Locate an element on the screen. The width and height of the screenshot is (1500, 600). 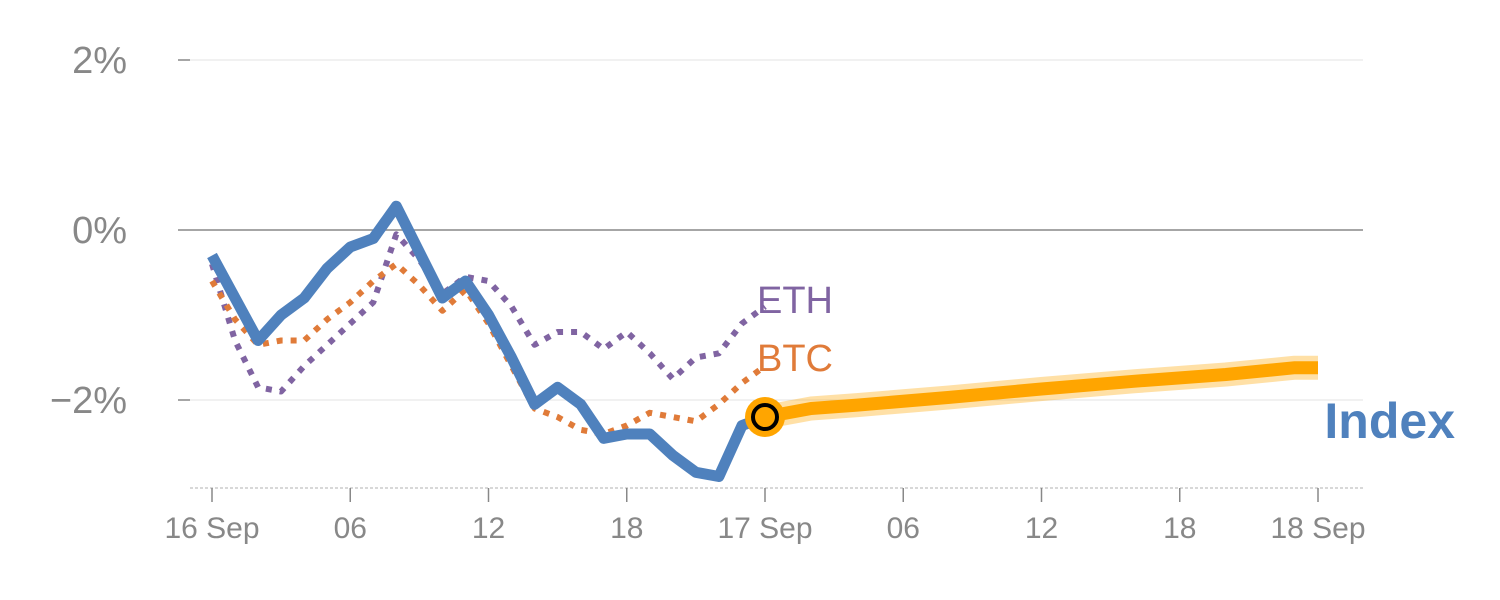
y-tick-label: 0% is located at coordinates (99, 231).